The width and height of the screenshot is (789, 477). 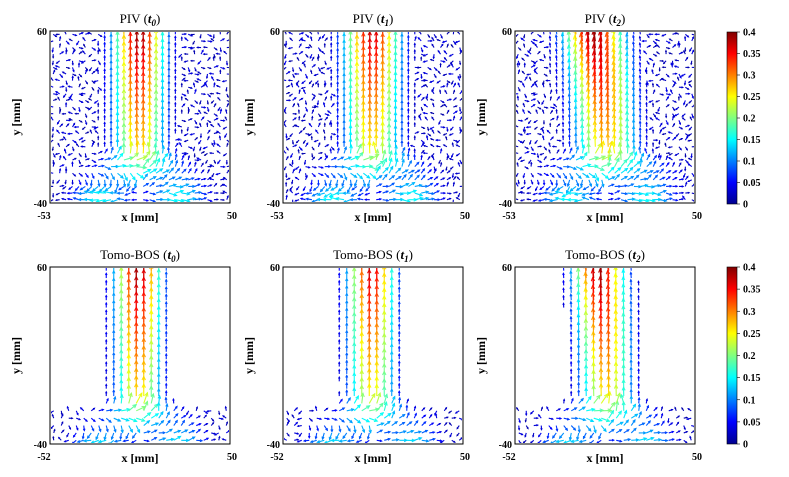 I want to click on y-tick-top: 60, so click(x=42, y=268).